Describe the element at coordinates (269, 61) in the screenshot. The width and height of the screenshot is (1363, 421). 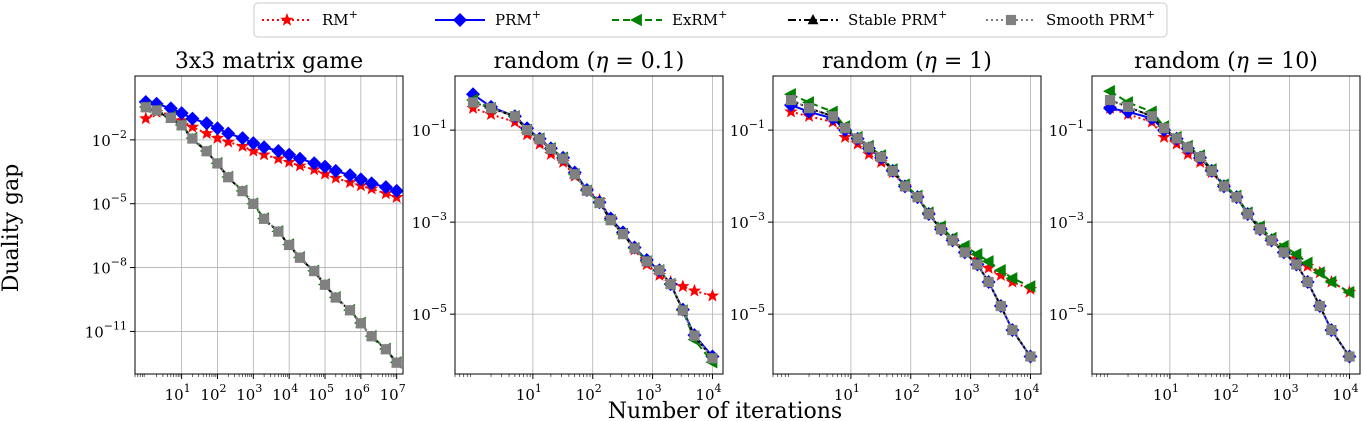
I see `chart-title: 3x3 matrix game` at that location.